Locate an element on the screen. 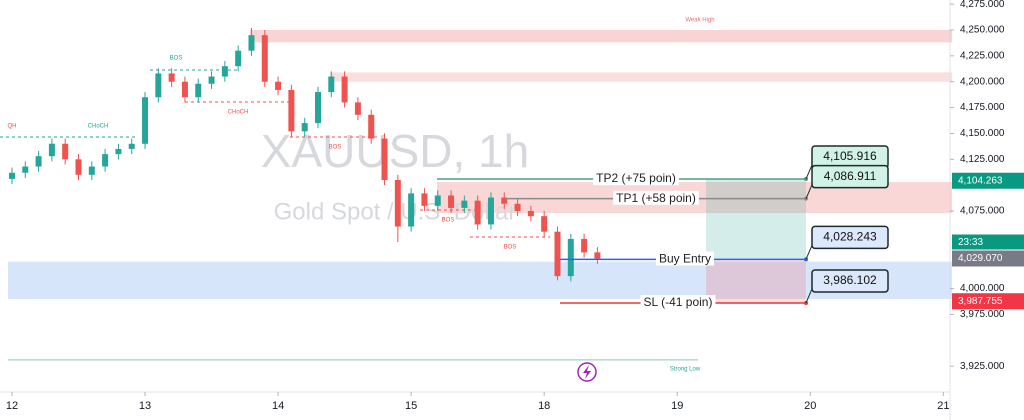 The width and height of the screenshot is (1024, 420). y-tick-label: 4,075.000 is located at coordinates (982, 211).